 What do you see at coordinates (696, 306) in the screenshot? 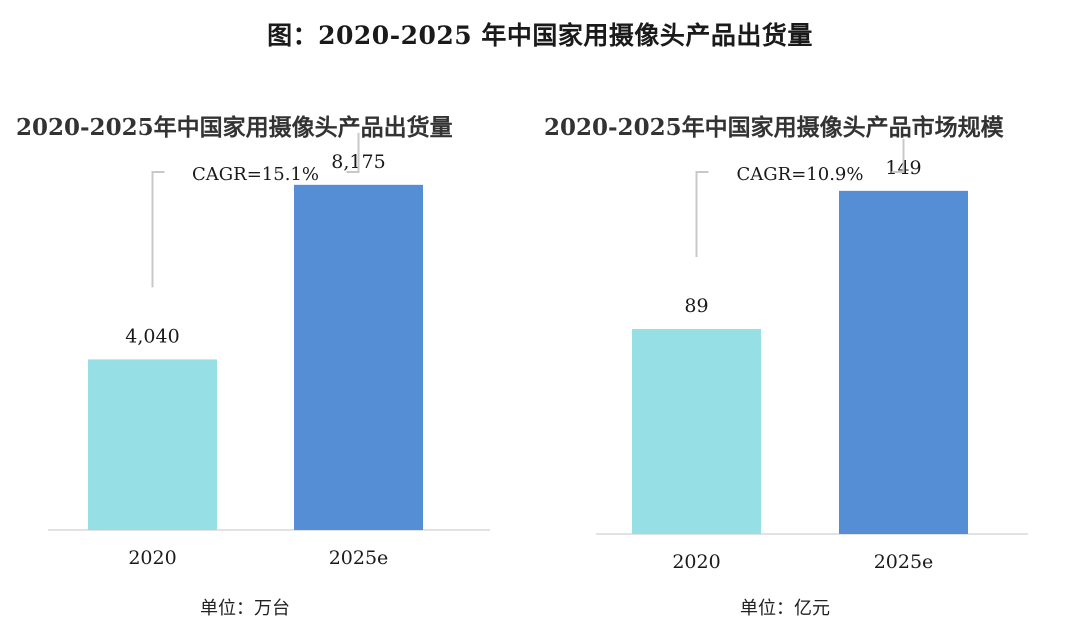
I see `data-label: 89` at bounding box center [696, 306].